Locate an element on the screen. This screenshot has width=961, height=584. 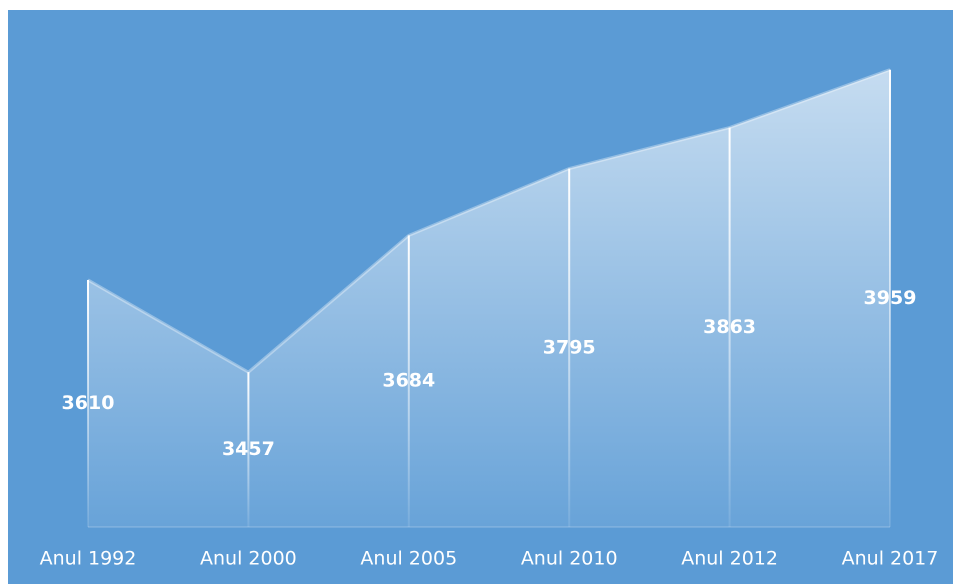
x-tick-label: Anul 2017 is located at coordinates (890, 559).